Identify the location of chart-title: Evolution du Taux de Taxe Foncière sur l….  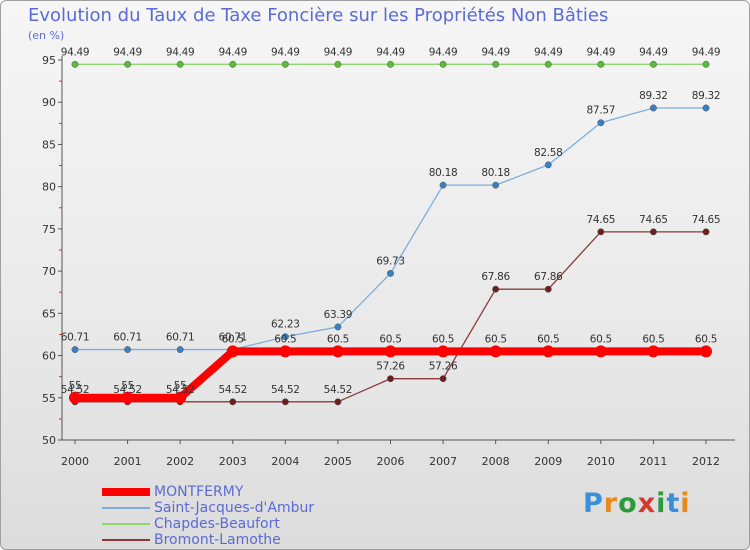
(318, 15).